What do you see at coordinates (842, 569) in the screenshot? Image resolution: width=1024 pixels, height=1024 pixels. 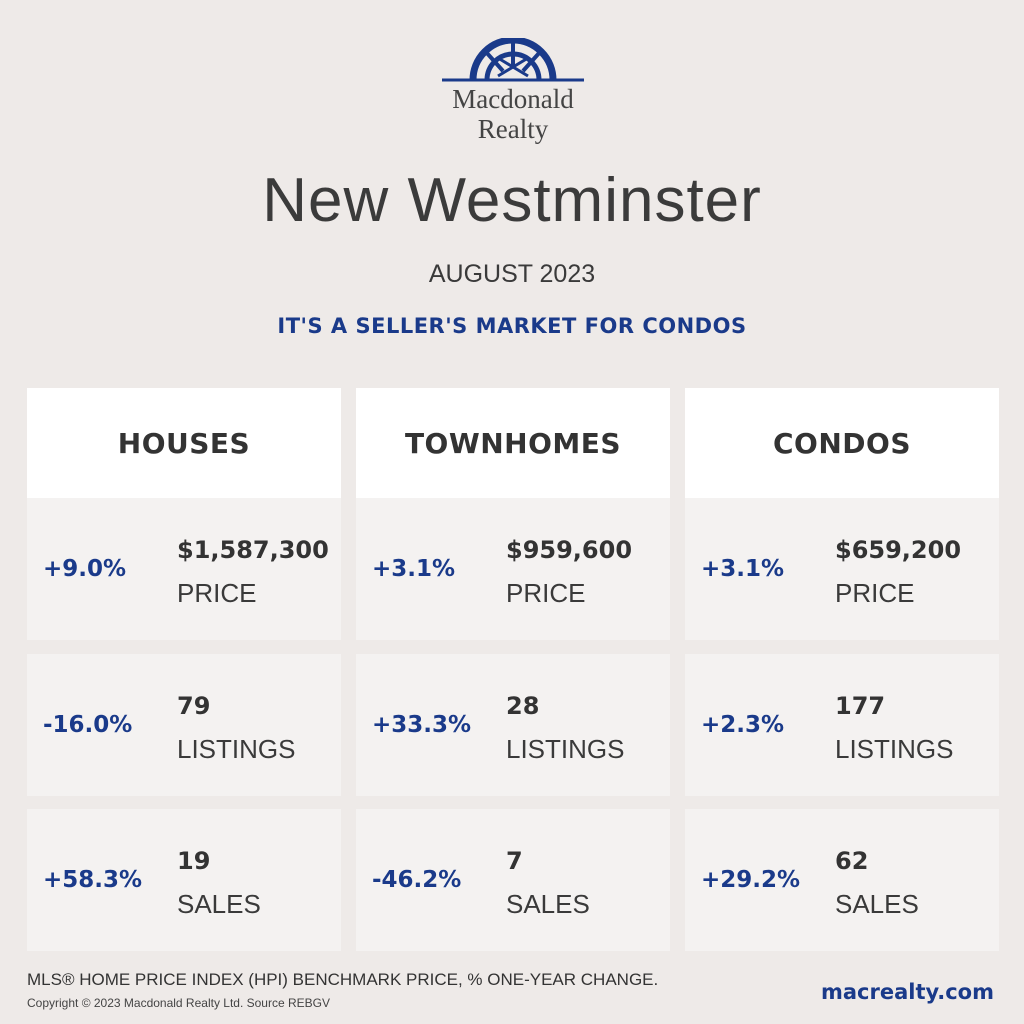 I see `price-stat-card: +3.1% $659,200 PRICE` at bounding box center [842, 569].